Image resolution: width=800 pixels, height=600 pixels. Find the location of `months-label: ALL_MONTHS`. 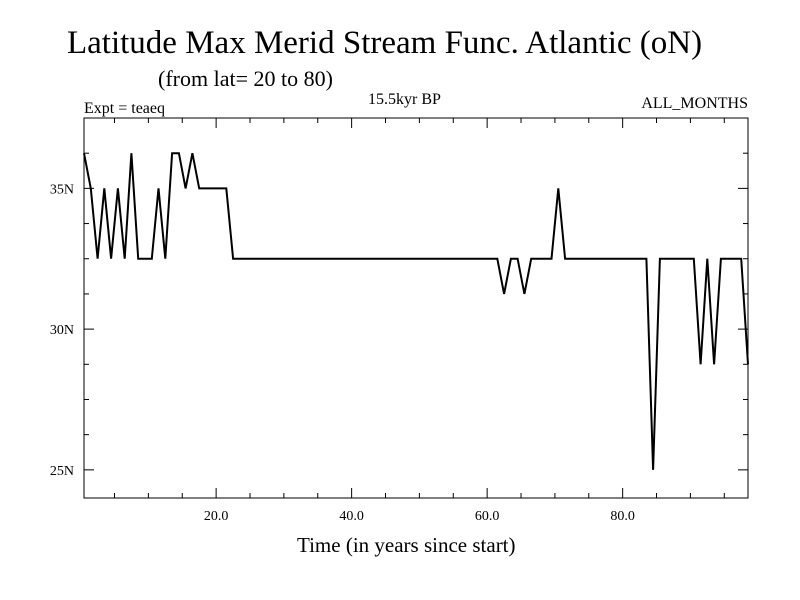

months-label: ALL_MONTHS is located at coordinates (694, 103).